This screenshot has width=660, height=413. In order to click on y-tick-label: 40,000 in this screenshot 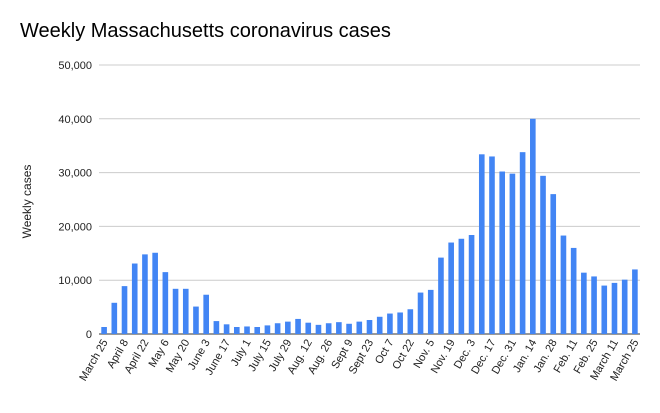, I will do `click(75, 120)`.